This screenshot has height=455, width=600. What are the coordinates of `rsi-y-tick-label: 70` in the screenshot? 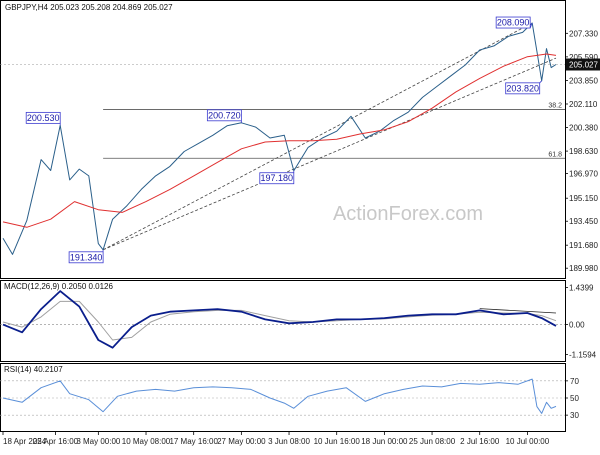 It's located at (574, 381).